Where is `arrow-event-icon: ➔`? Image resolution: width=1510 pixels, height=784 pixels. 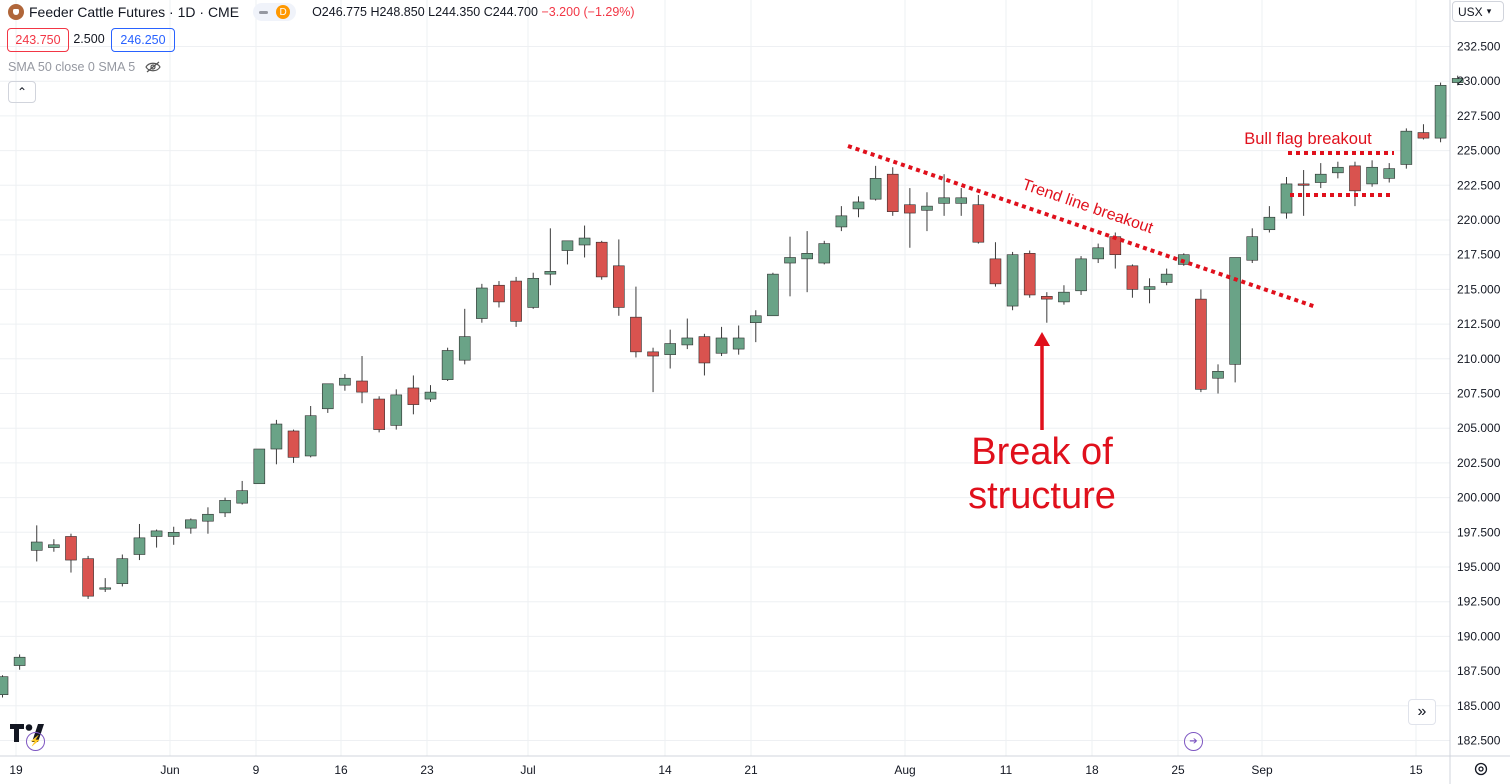
arrow-event-icon: ➔ is located at coordinates (1193, 741).